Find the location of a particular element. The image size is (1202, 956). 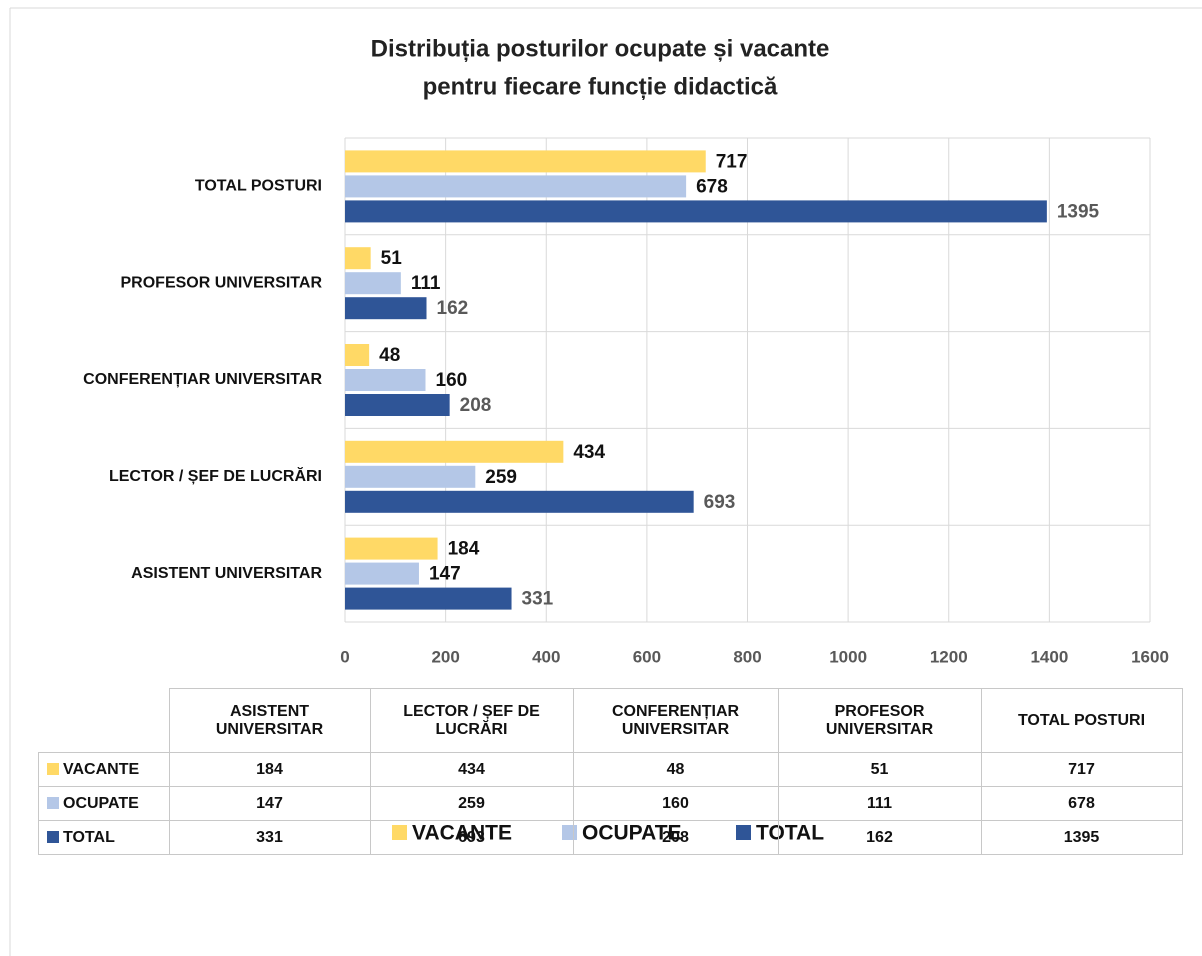

x-tick-label: 1600 is located at coordinates (1150, 656).